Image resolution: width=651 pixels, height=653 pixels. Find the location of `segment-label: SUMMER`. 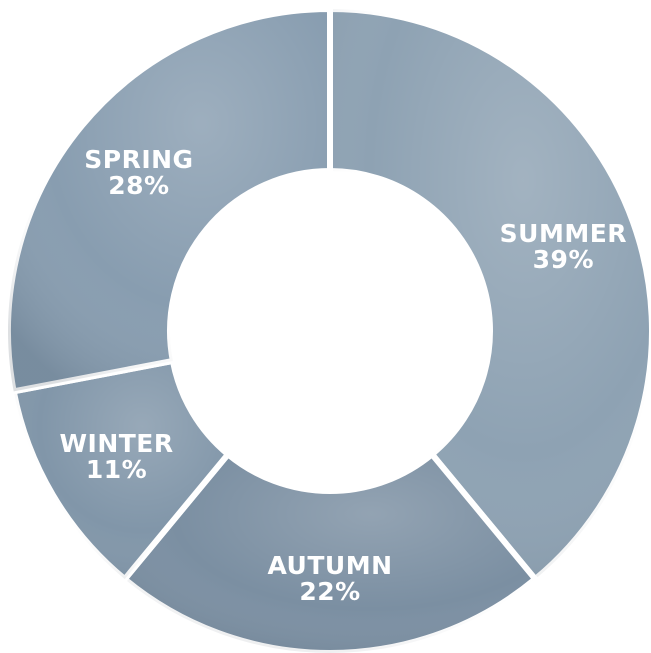

segment-label: SUMMER is located at coordinates (563, 233).